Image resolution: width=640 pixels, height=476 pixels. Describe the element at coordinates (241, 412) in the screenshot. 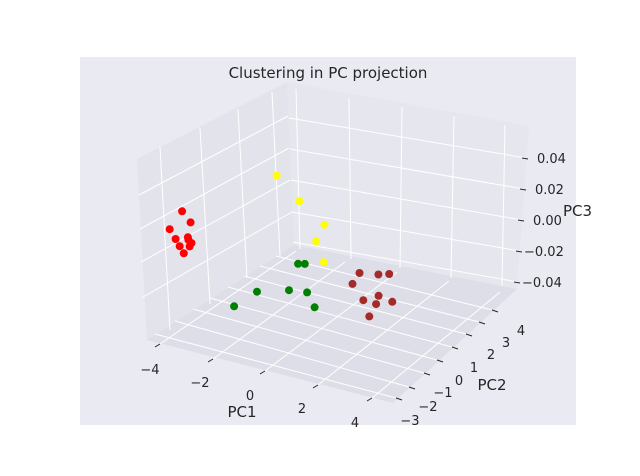

I see `pc1-axis-label: PC1` at that location.